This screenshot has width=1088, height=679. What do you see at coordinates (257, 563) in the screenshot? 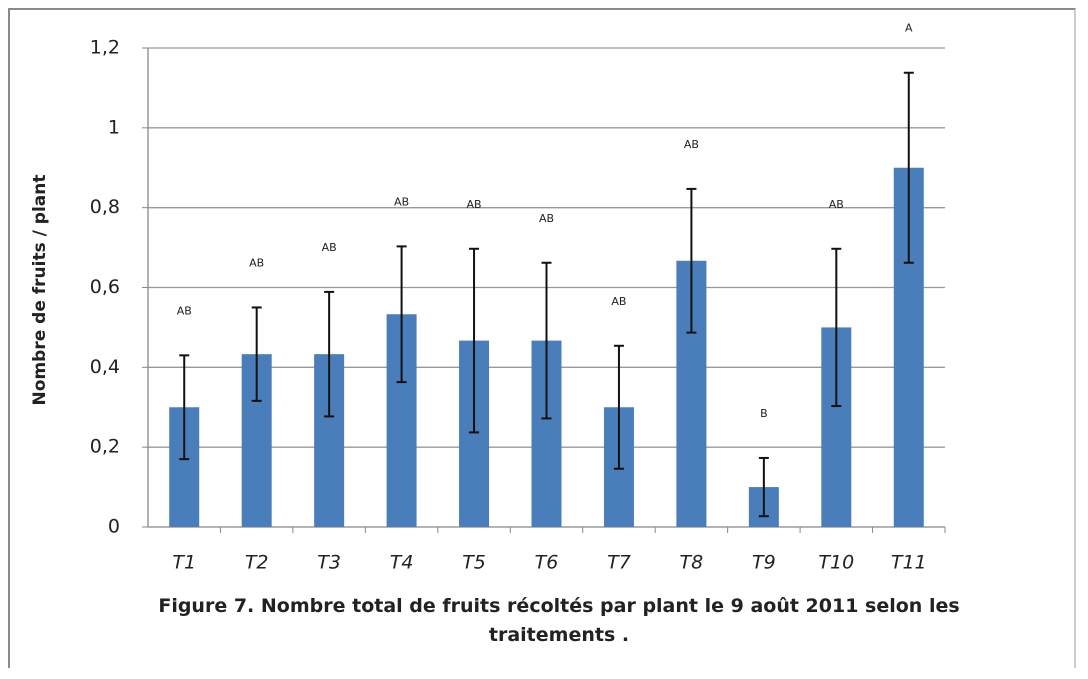
I see `x-tick-label: T2` at bounding box center [257, 563].